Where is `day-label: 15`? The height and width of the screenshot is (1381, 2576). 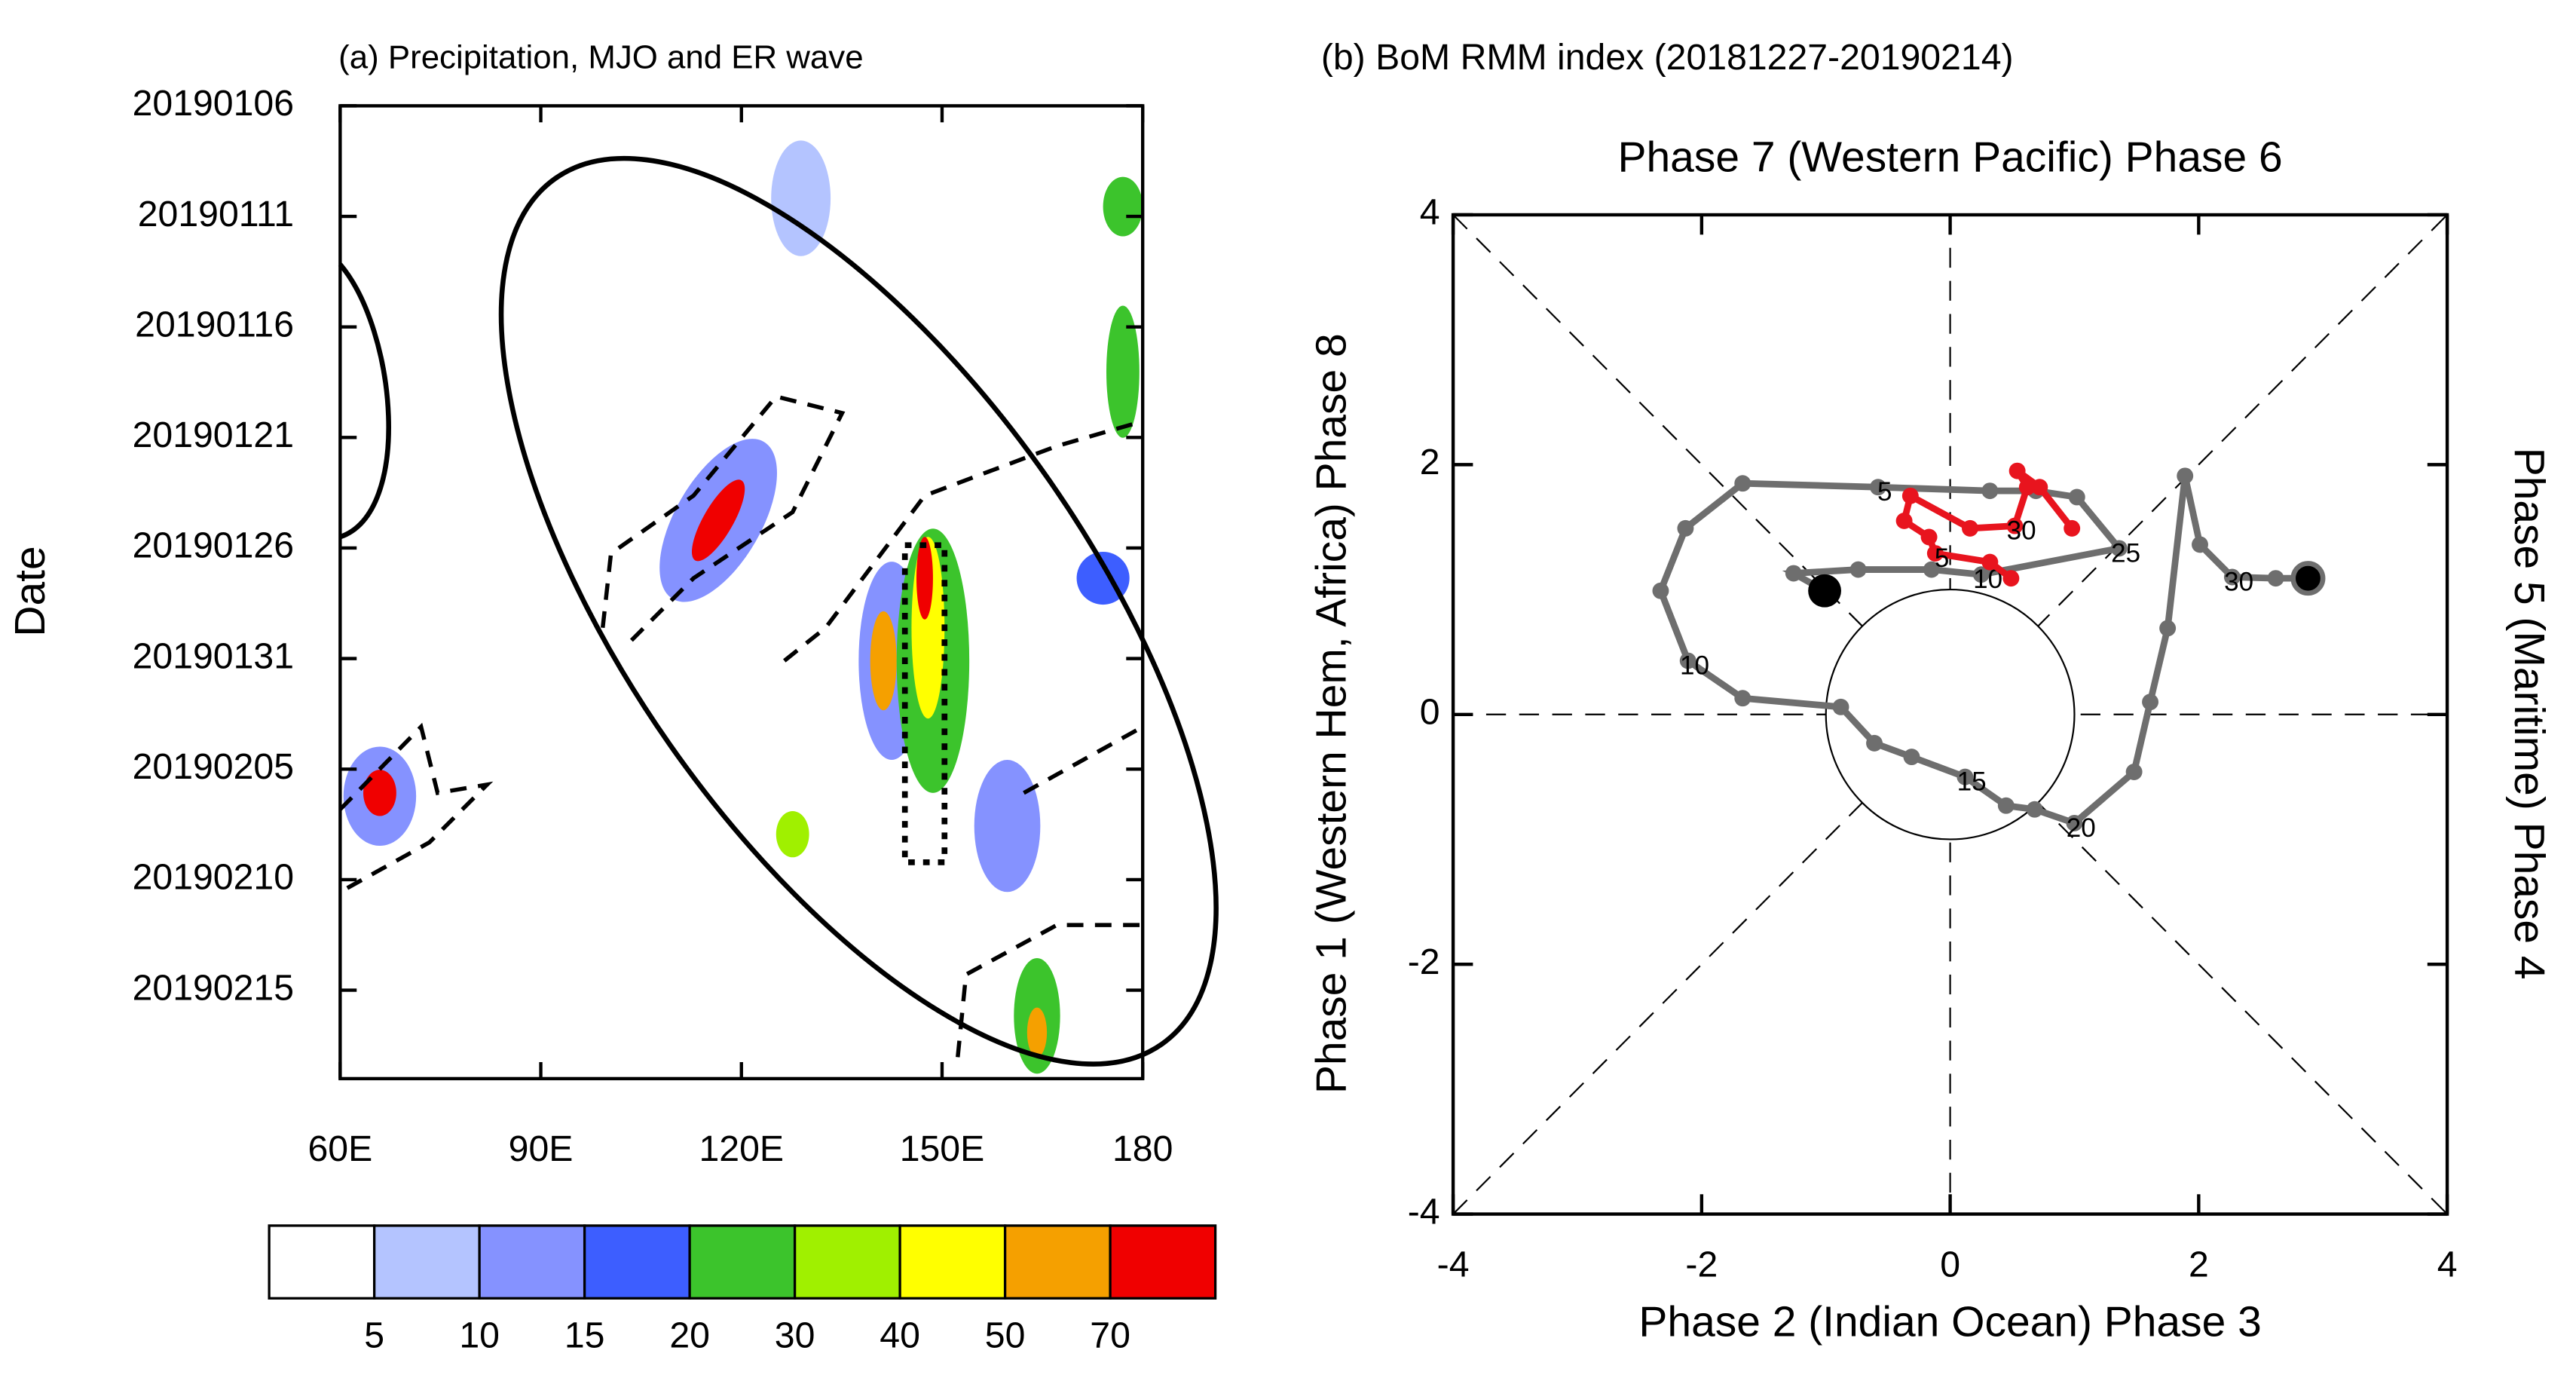 day-label: 15 is located at coordinates (1972, 782).